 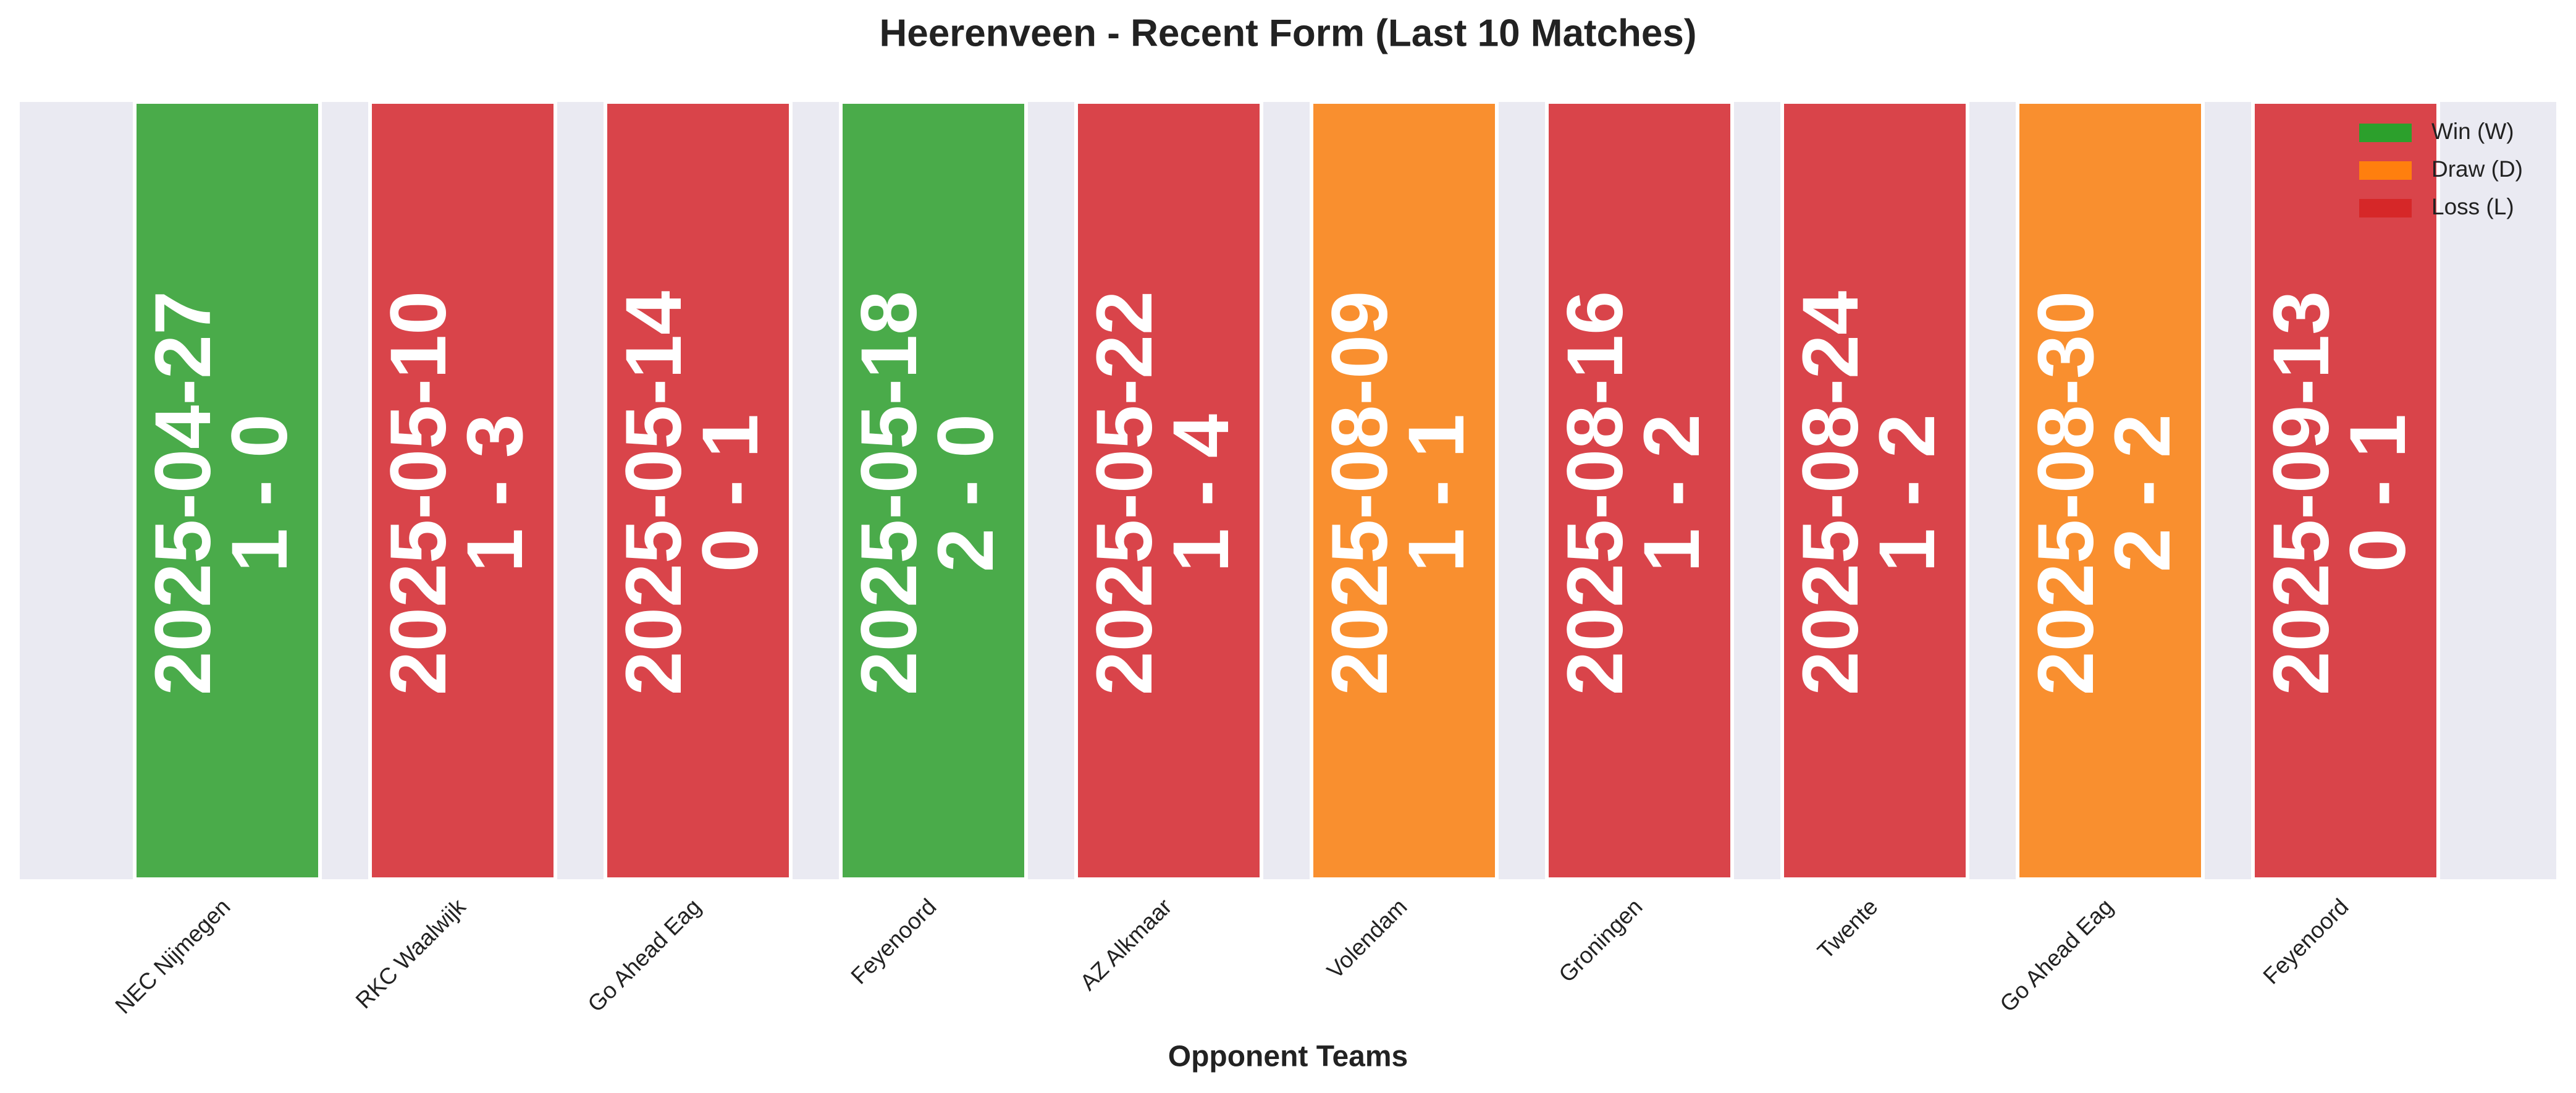 I want to click on legend-label: Loss (L), so click(x=2472, y=206).